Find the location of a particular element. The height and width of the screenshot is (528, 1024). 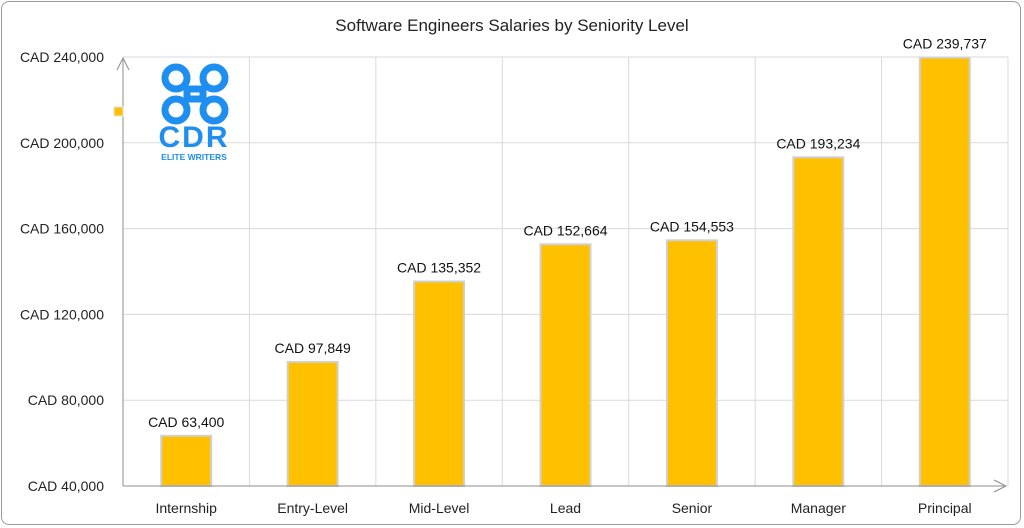

x-tick-label-lead: Lead is located at coordinates (565, 508).